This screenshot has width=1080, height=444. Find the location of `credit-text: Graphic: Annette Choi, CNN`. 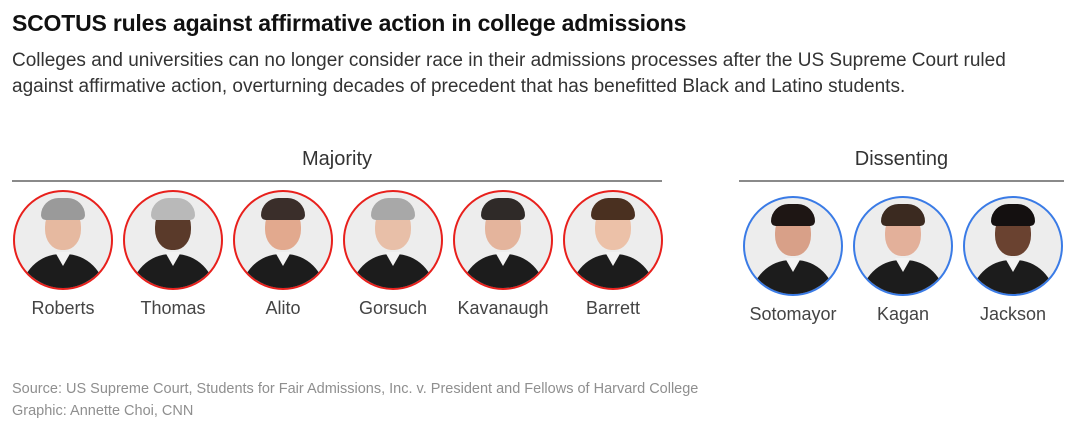

credit-text: Graphic: Annette Choi, CNN is located at coordinates (103, 411).